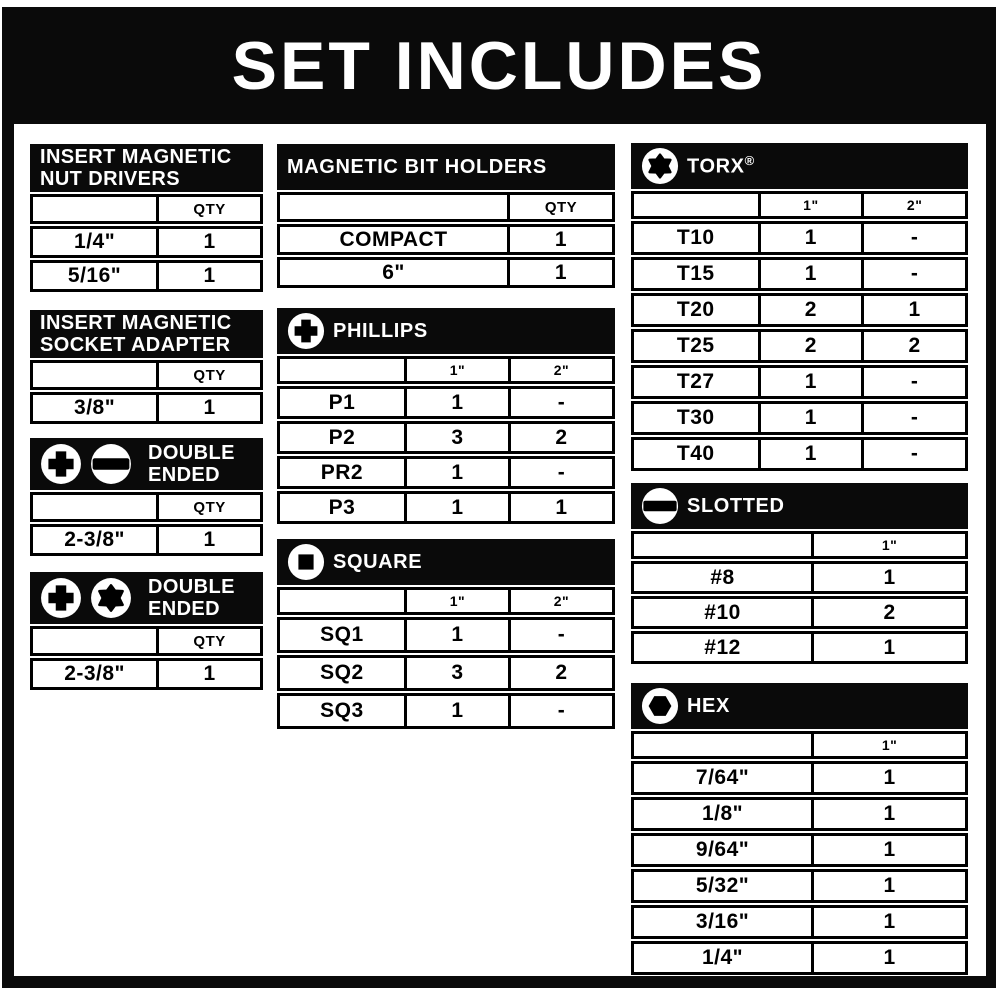 The width and height of the screenshot is (1000, 1000). Describe the element at coordinates (799, 706) in the screenshot. I see `table-header: HEX` at that location.